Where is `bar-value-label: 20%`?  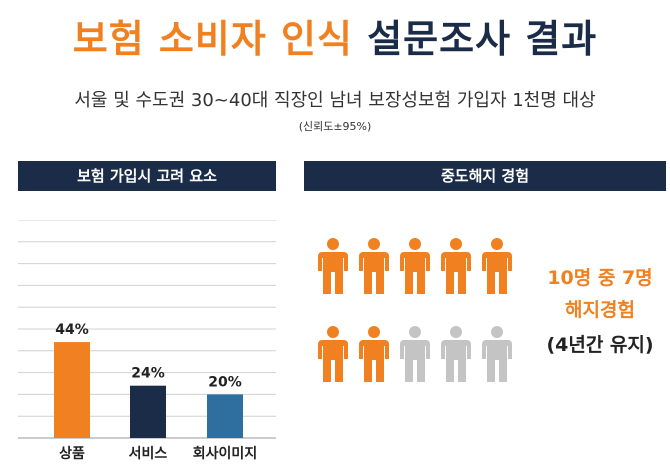 bar-value-label: 20% is located at coordinates (225, 382).